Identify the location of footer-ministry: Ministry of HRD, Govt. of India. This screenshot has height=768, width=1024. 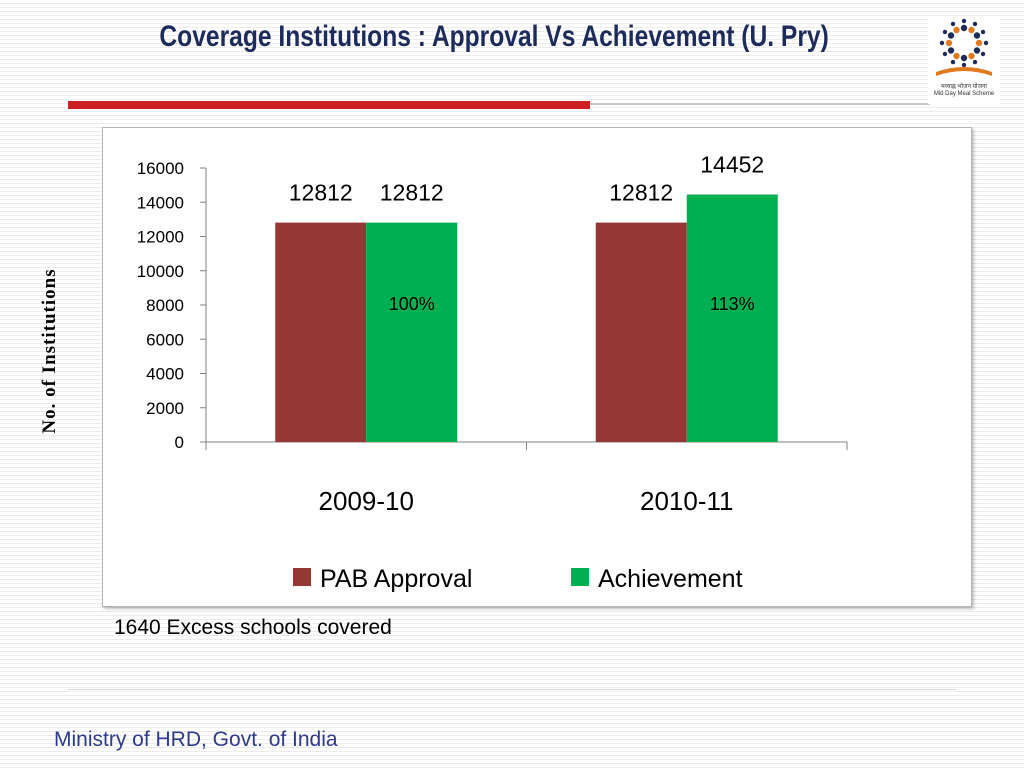
(196, 739).